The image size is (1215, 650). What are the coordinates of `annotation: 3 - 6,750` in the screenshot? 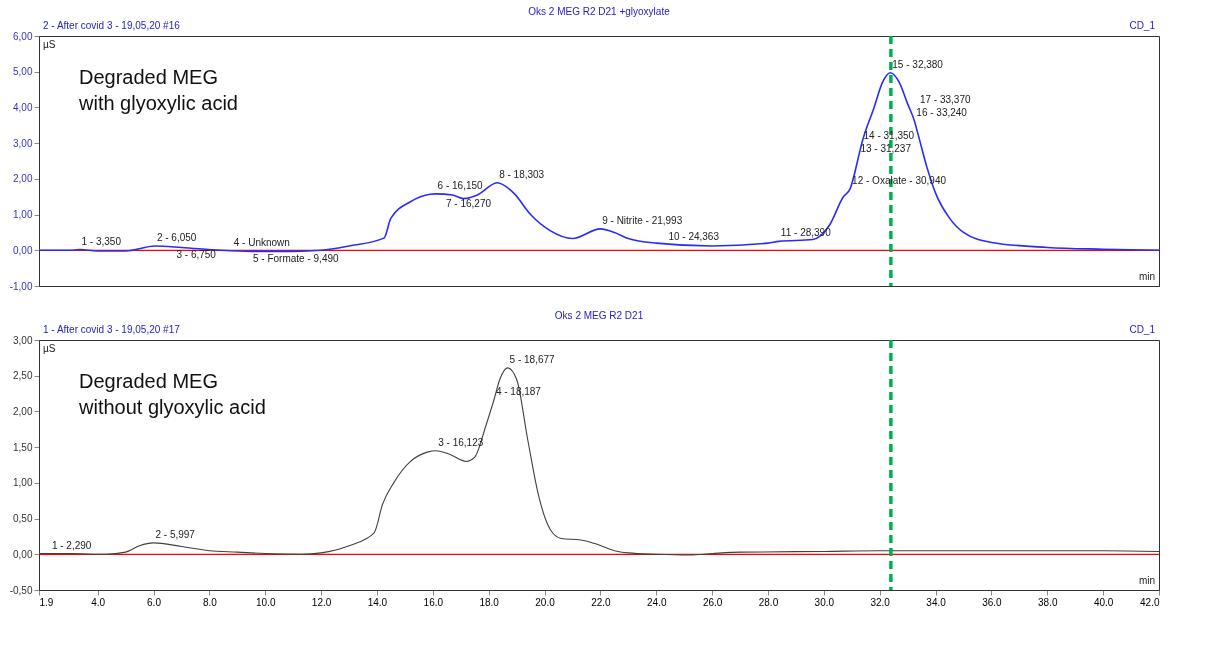 It's located at (196, 254).